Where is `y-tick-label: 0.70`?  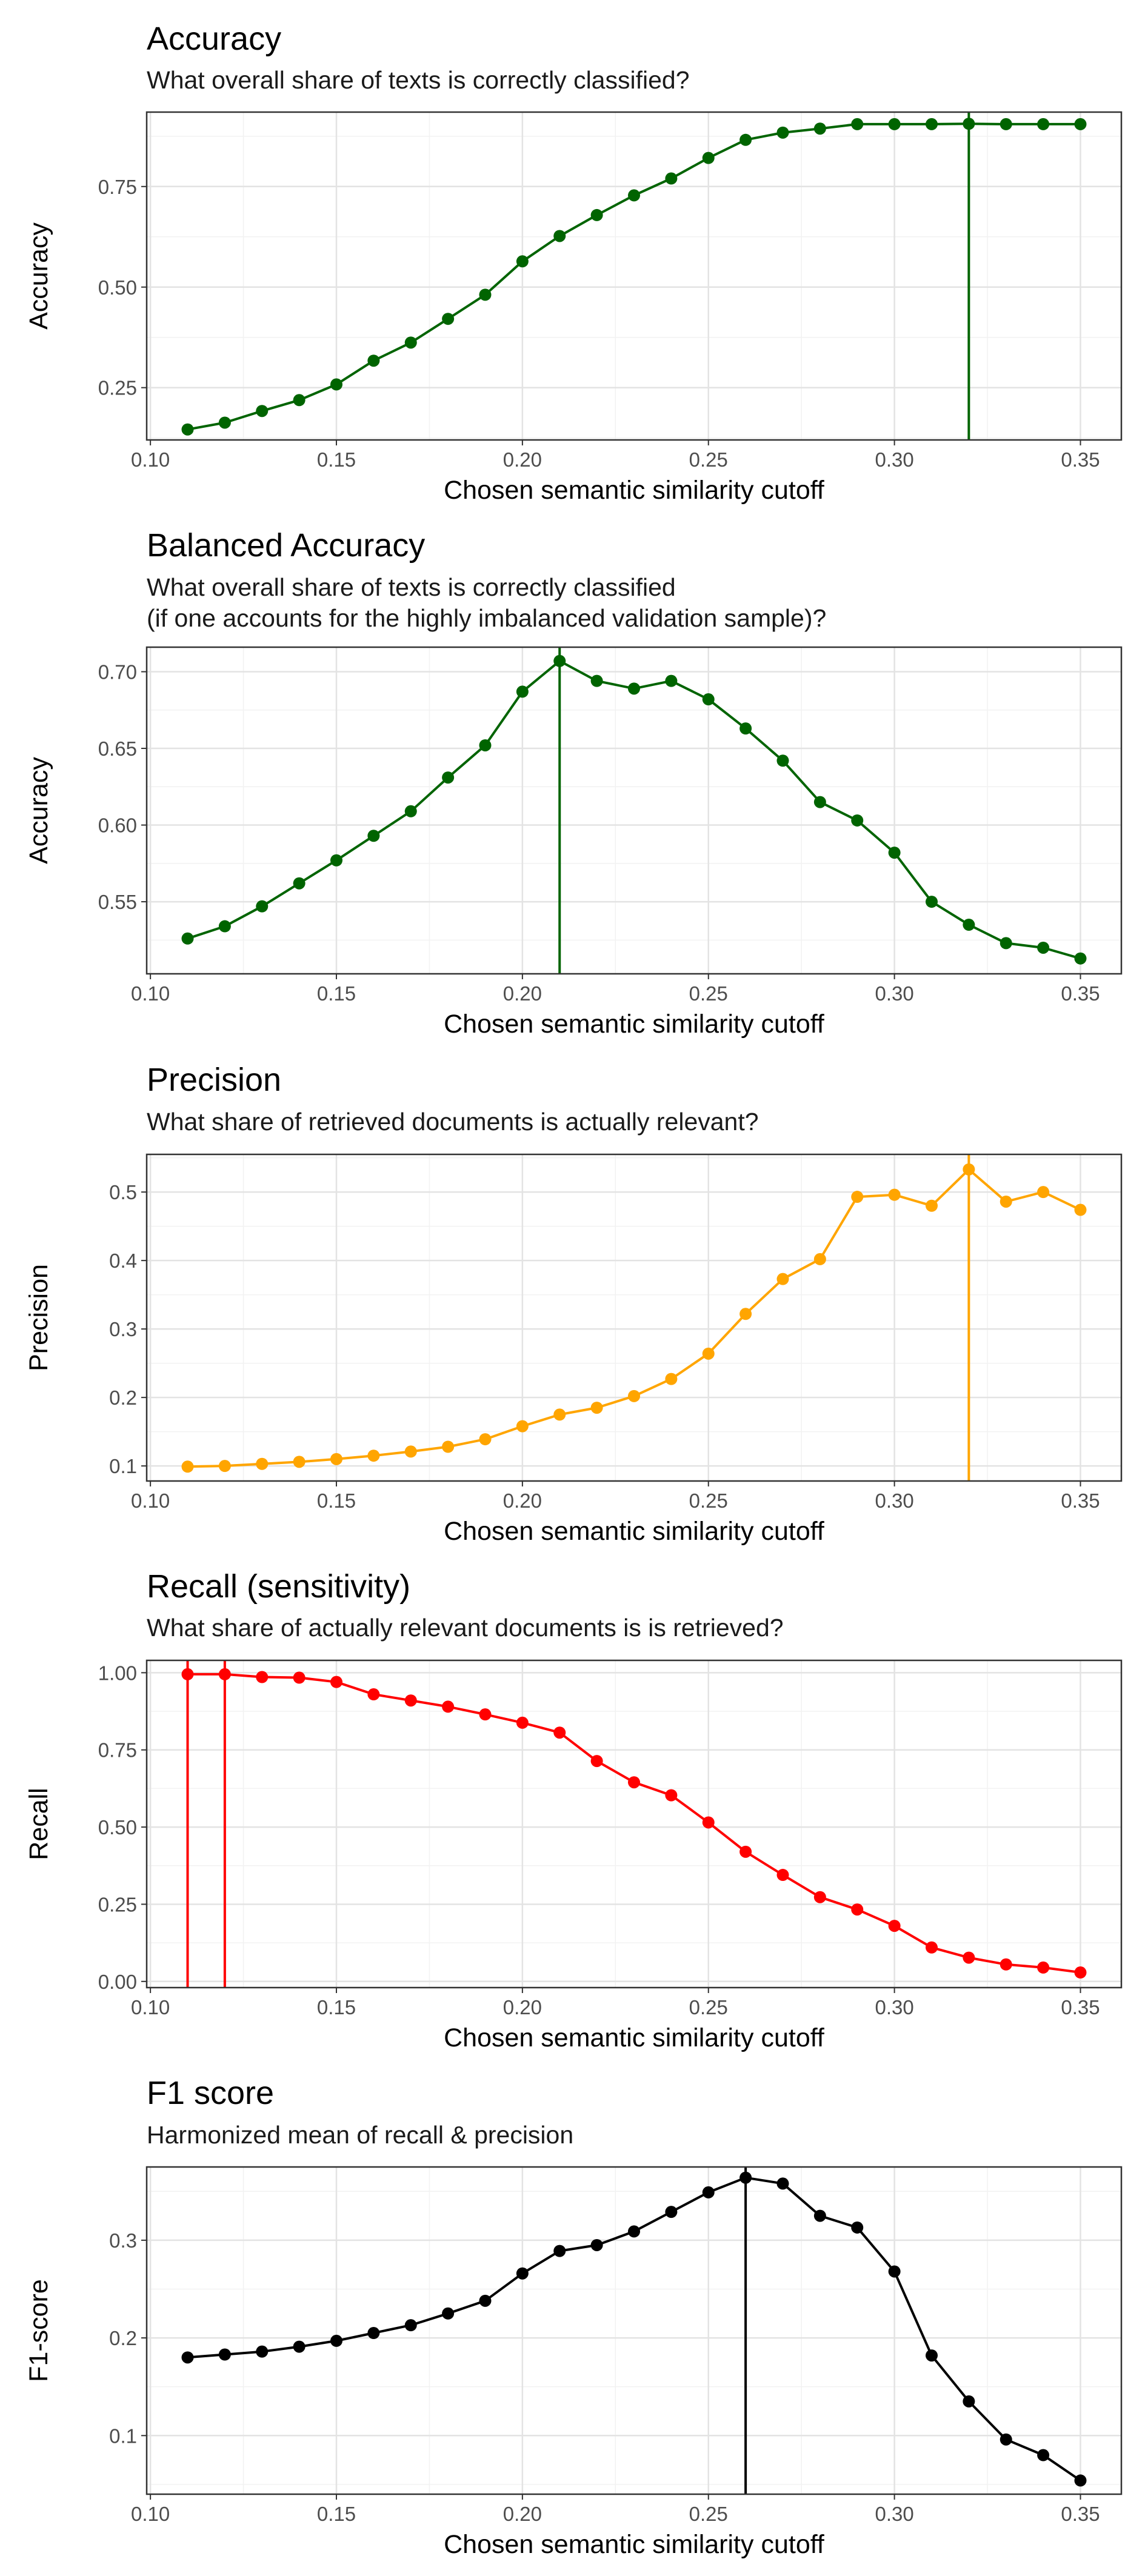
y-tick-label: 0.70 is located at coordinates (117, 672).